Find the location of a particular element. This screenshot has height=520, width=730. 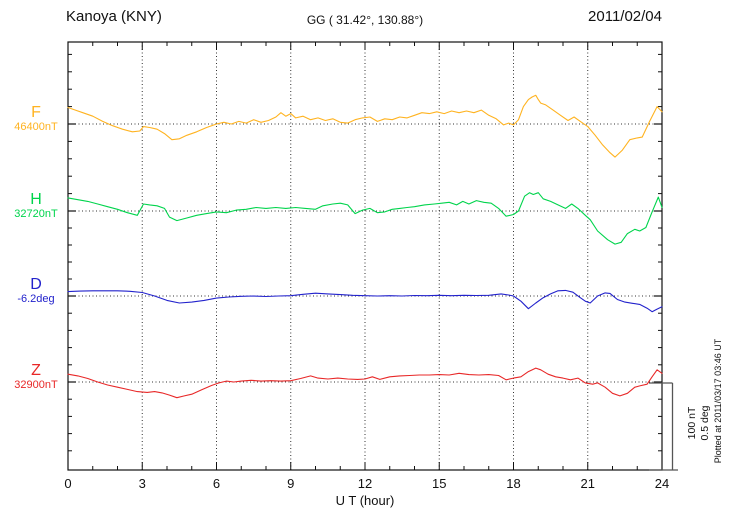

station-title: Kanoya (KNY) is located at coordinates (114, 16).